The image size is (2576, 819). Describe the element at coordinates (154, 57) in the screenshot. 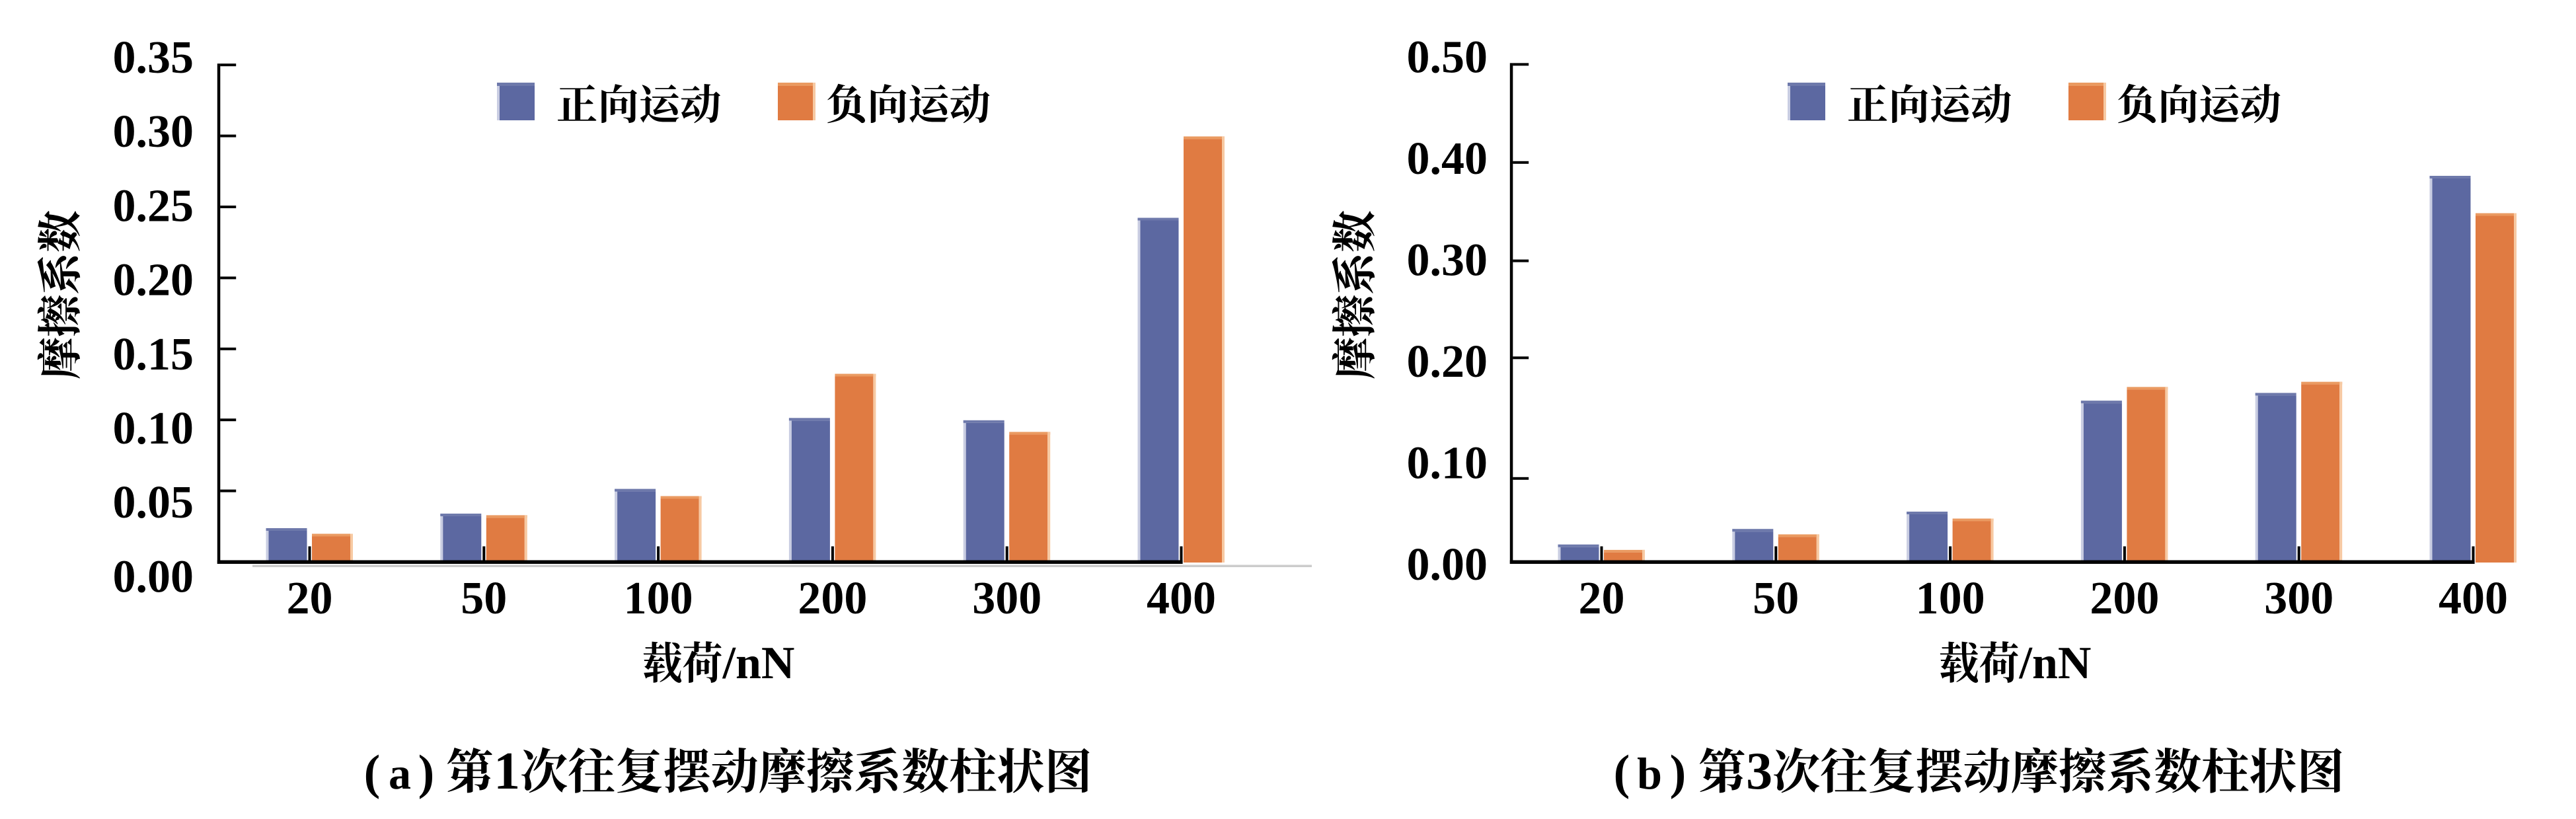

I see `svg-text: 0.35` at that location.